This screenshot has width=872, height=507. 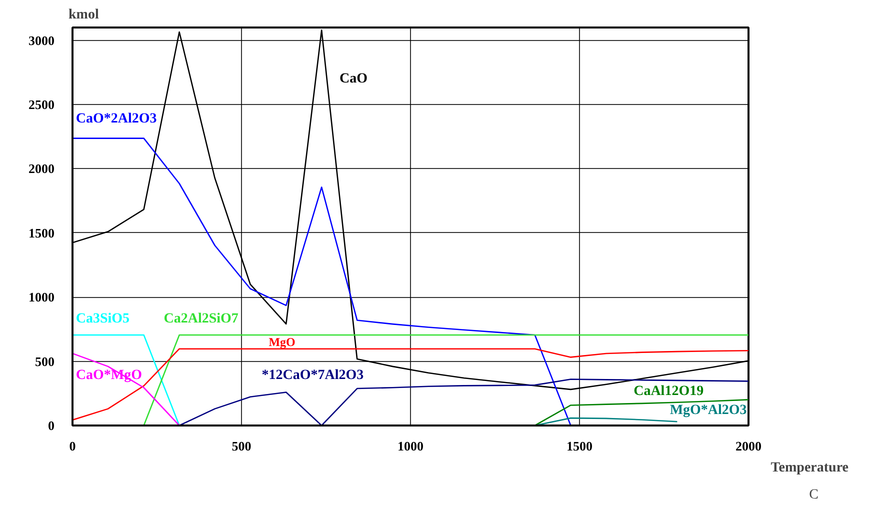 What do you see at coordinates (41, 104) in the screenshot?
I see `y-tick-label: 2500` at bounding box center [41, 104].